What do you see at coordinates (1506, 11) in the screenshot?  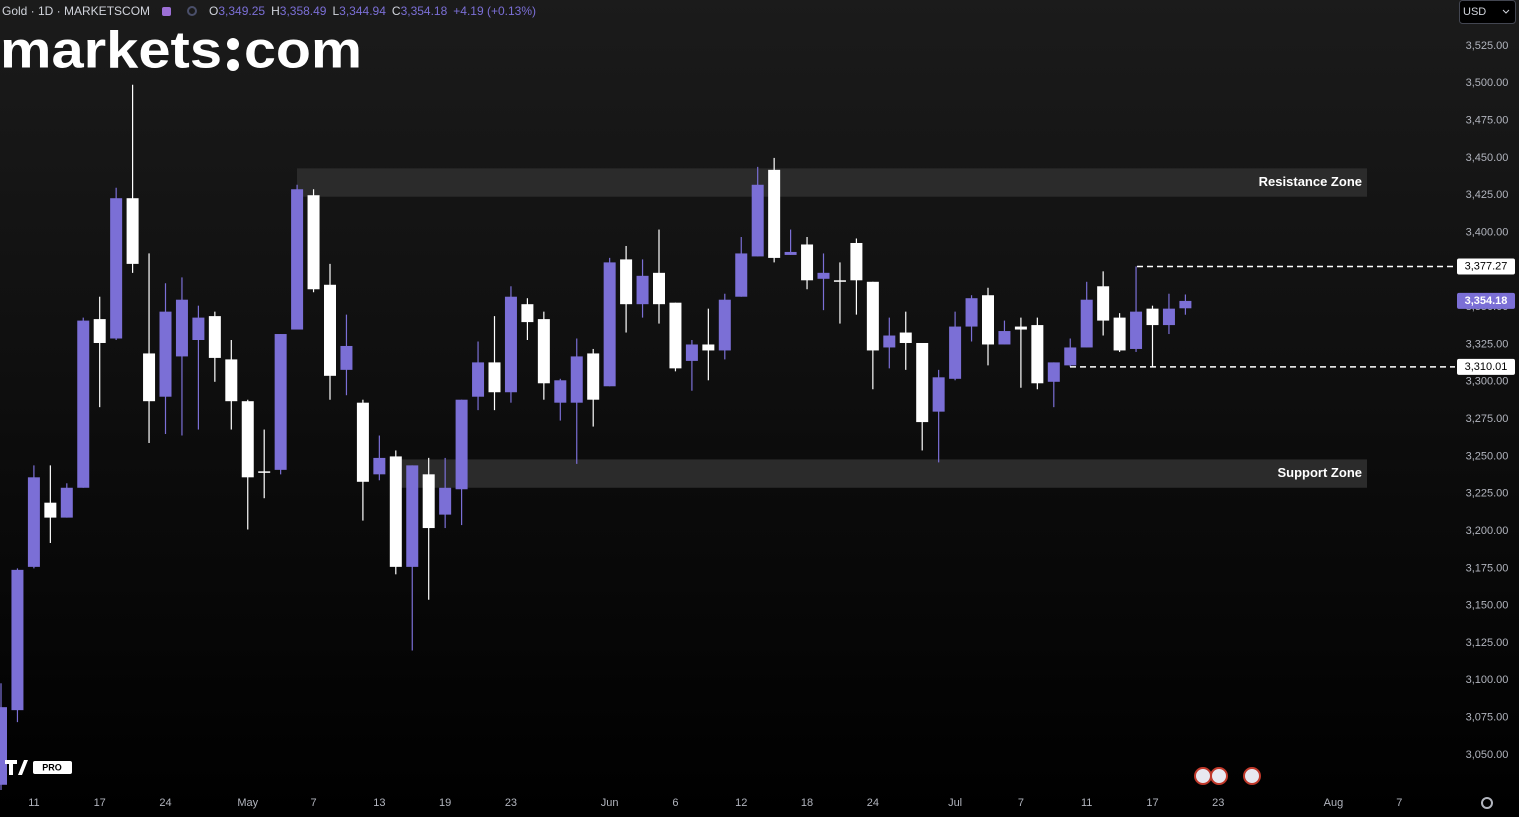 I see `chevron` at bounding box center [1506, 11].